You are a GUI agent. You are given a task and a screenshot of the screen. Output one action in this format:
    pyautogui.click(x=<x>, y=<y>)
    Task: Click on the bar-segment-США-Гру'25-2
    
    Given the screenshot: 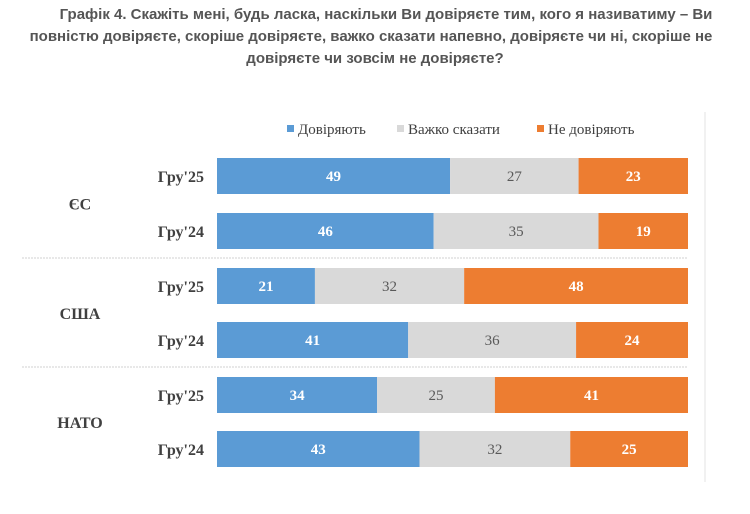 What is the action you would take?
    pyautogui.click(x=576, y=286)
    